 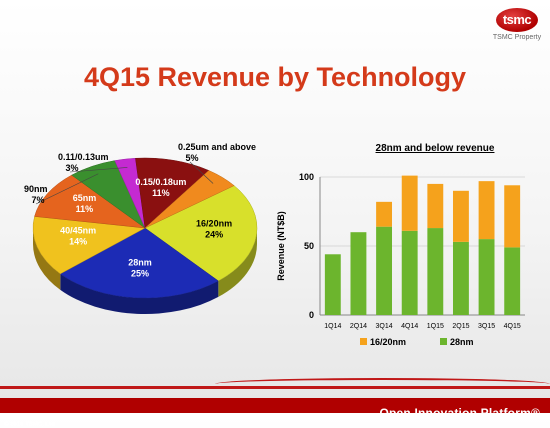 I want to click on legend-label: 16/20nm, so click(x=388, y=342).